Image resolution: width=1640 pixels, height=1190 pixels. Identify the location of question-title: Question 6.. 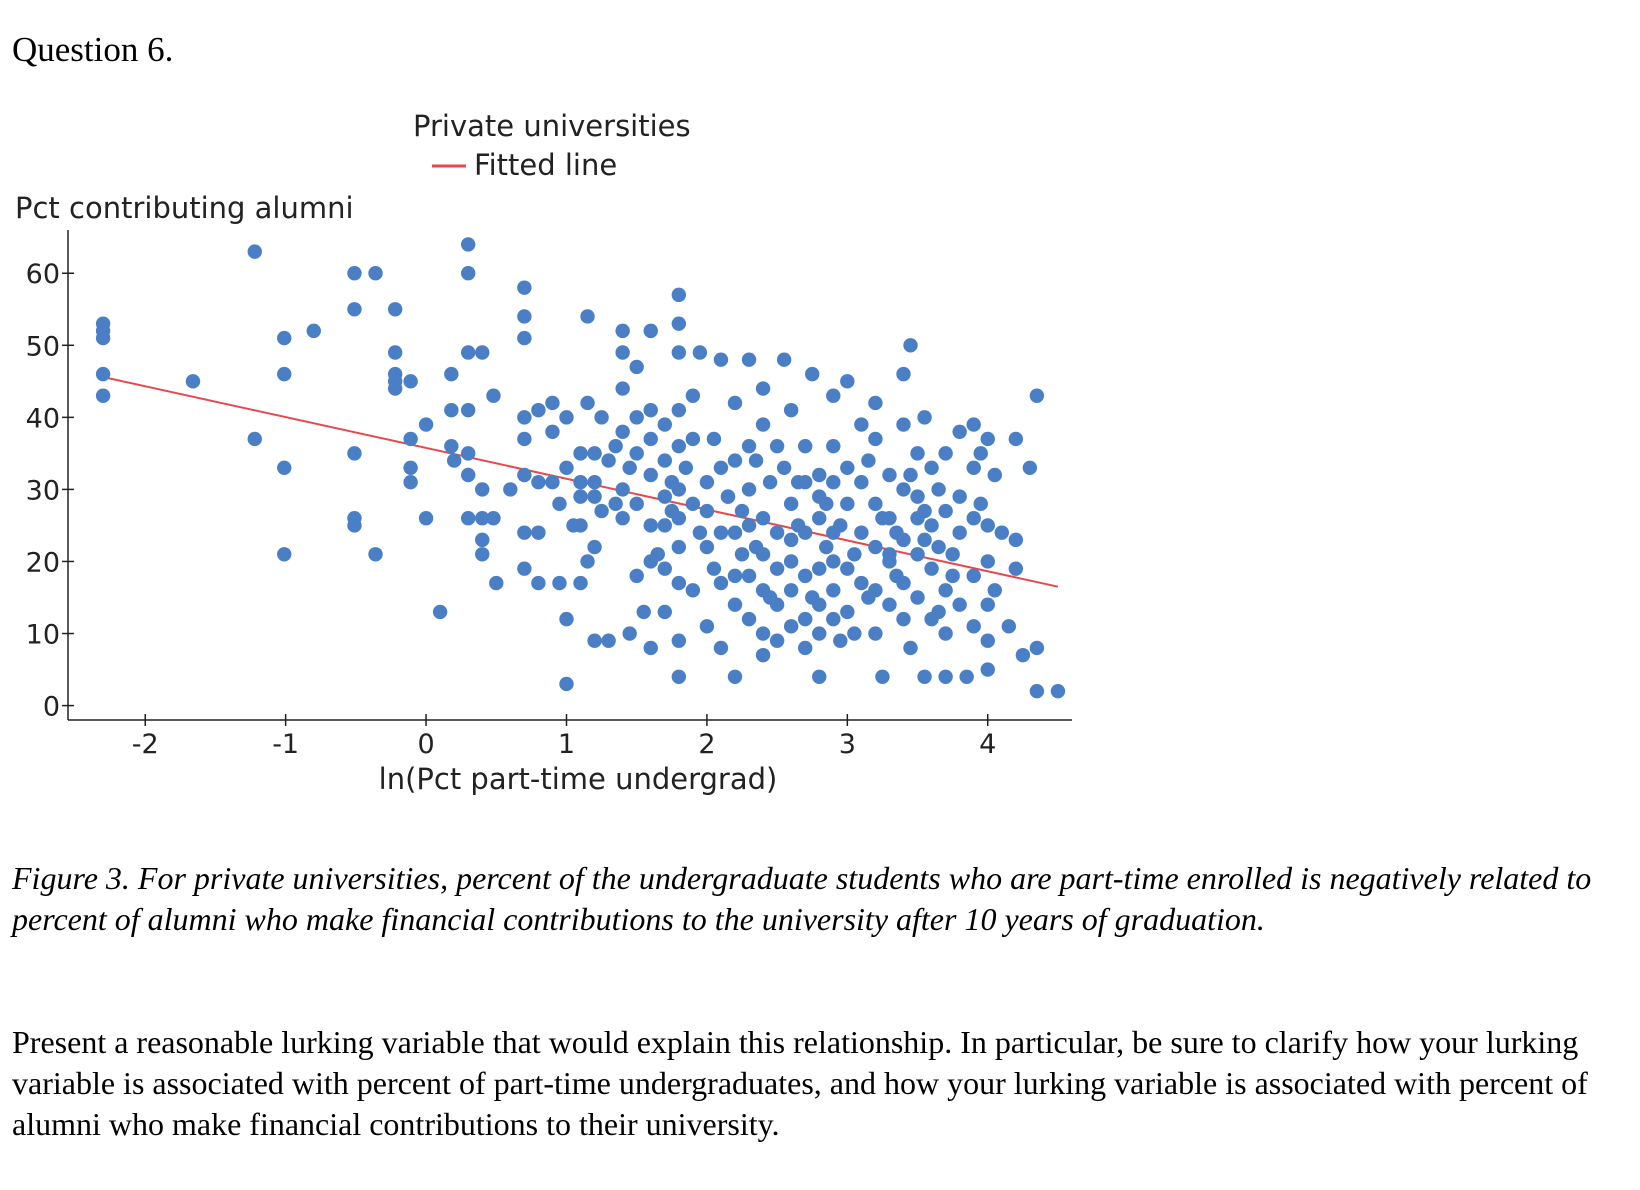
(93, 49).